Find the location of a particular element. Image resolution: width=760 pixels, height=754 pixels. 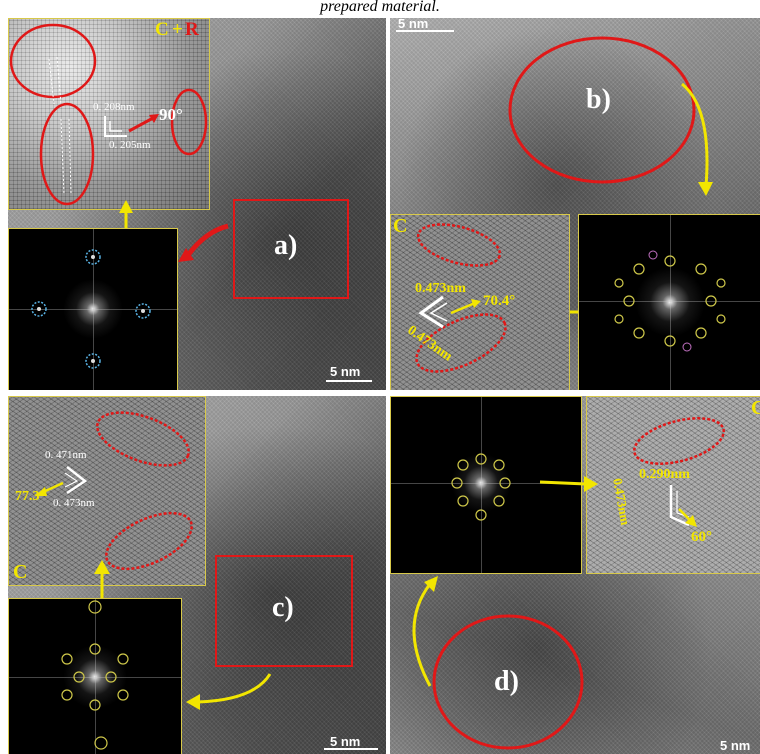

panel-d-letter: d) is located at coordinates (506, 681).